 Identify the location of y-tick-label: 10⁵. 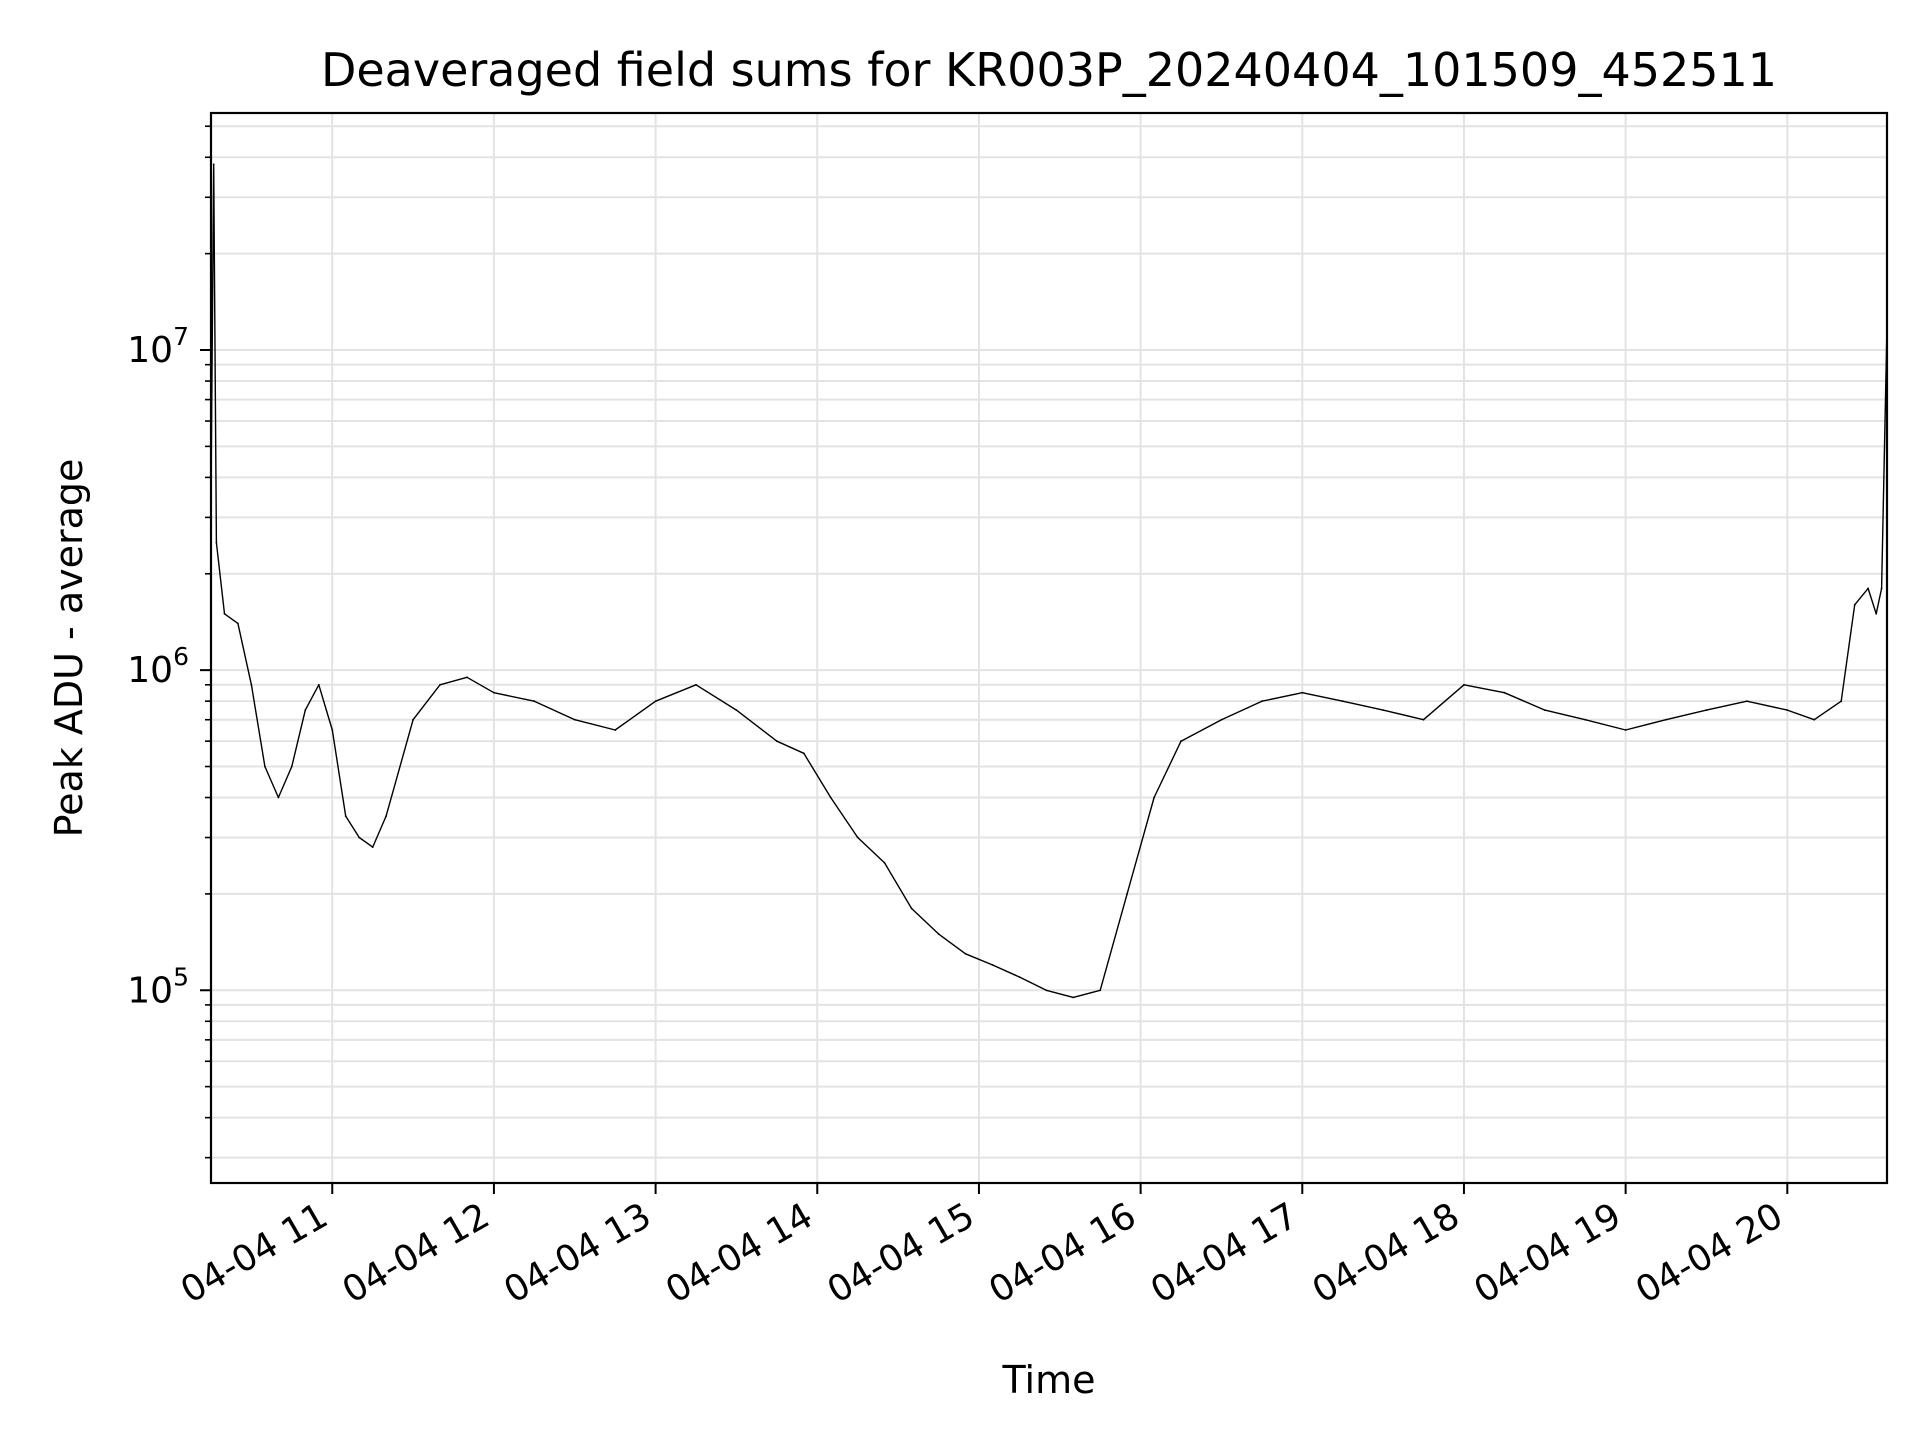
(158, 986).